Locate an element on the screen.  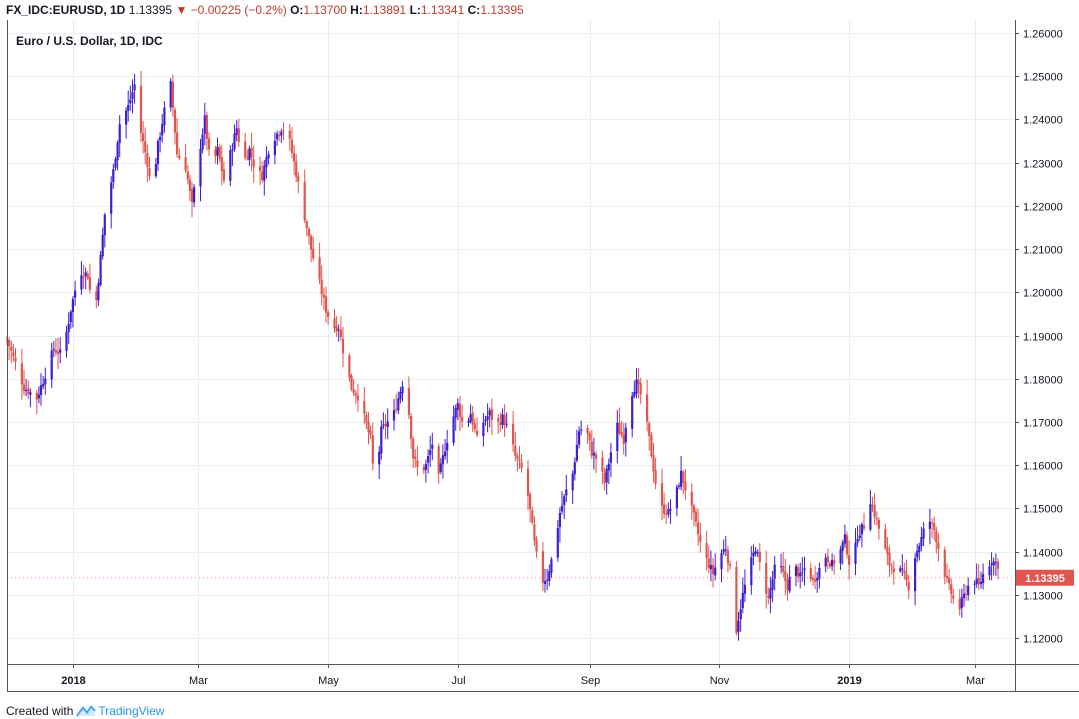
y-tick-label: 1.25000 is located at coordinates (1043, 78).